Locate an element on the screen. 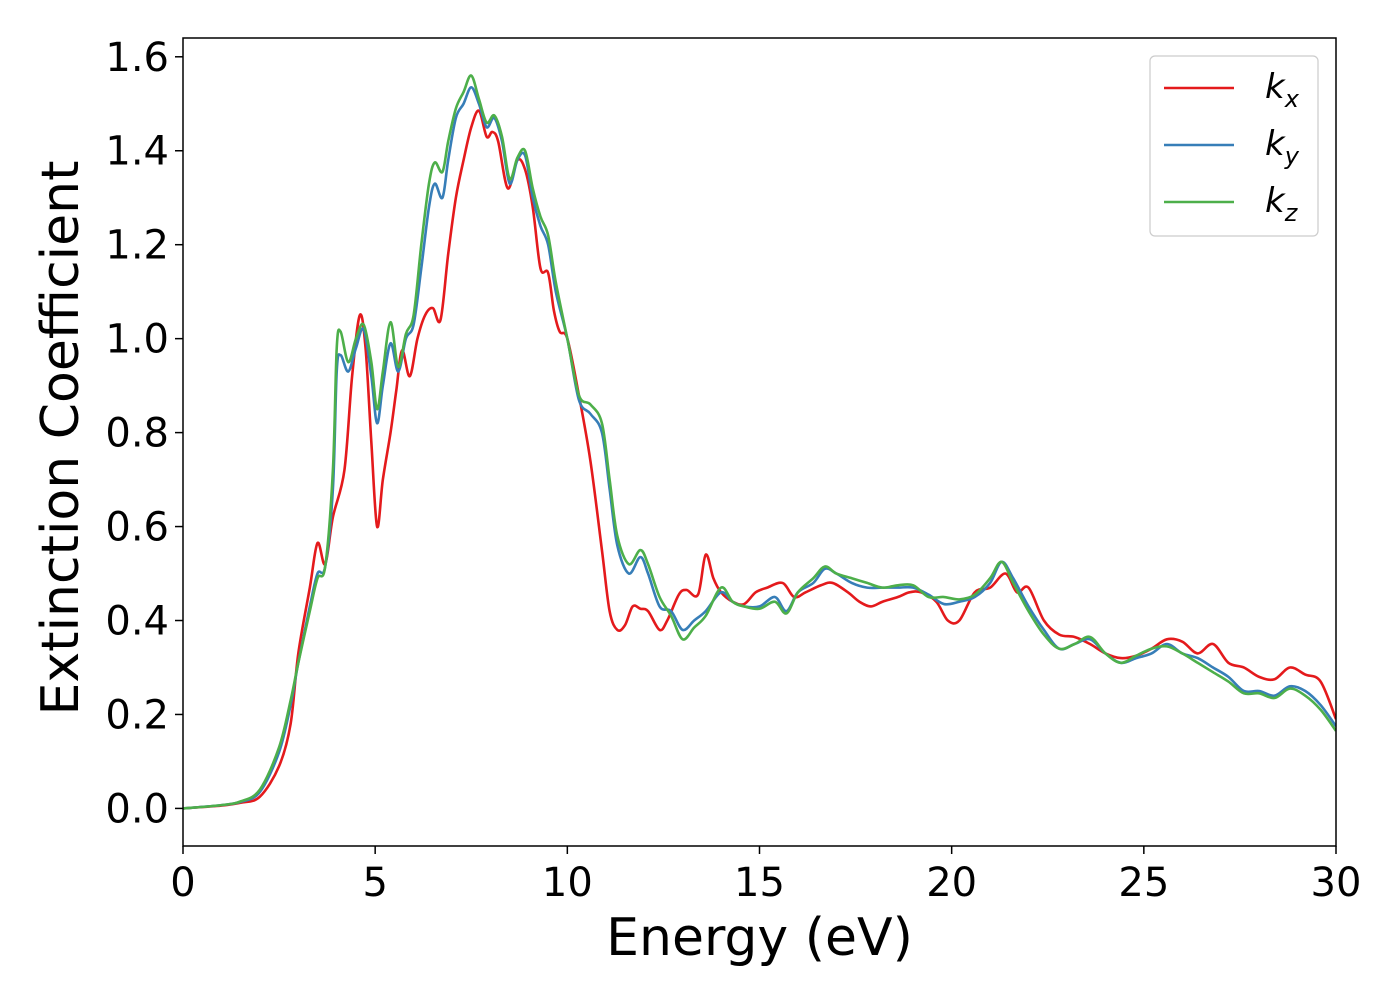 This screenshot has height=1004, width=1400. y-axis-title: Extinction Coefficient is located at coordinates (61, 438).